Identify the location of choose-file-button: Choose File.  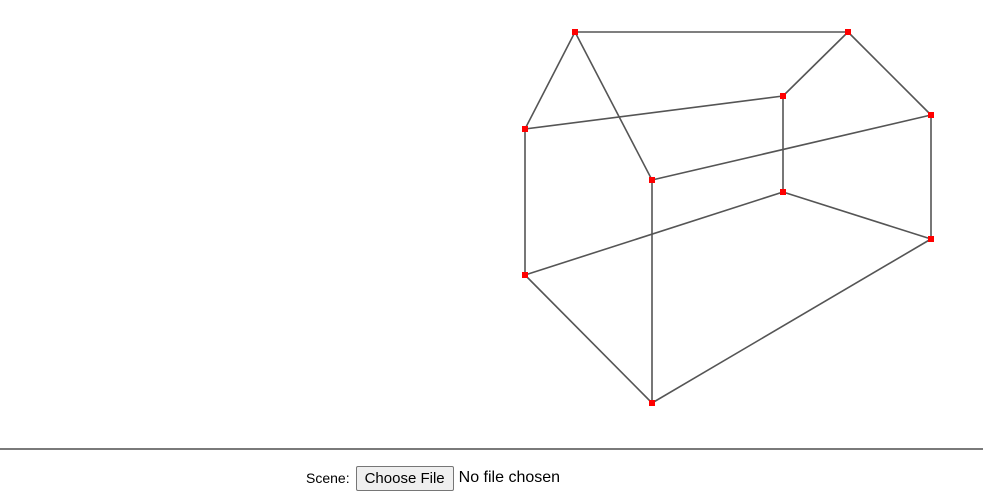
(404, 478).